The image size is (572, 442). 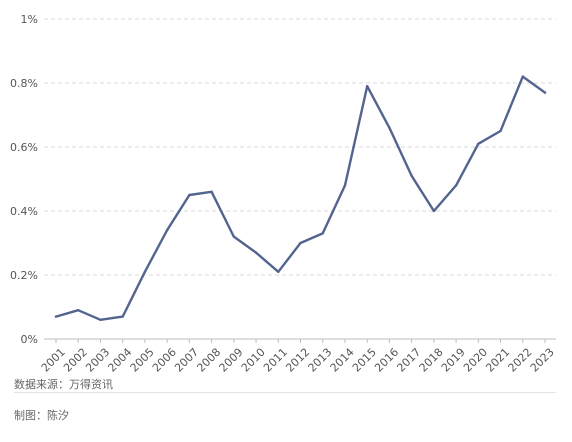 What do you see at coordinates (475, 360) in the screenshot?
I see `x-tick-label: 2020` at bounding box center [475, 360].